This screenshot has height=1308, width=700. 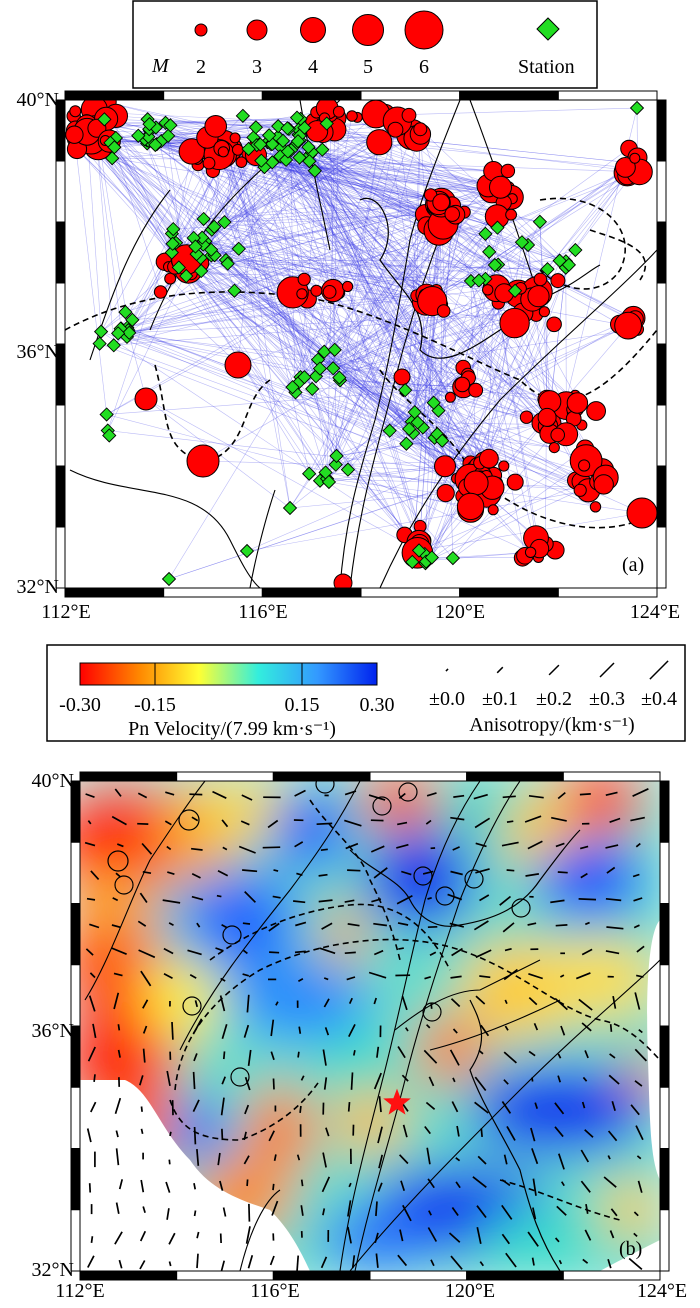 What do you see at coordinates (509, 592) in the screenshot?
I see `panel-a-frame-bottom-tick` at bounding box center [509, 592].